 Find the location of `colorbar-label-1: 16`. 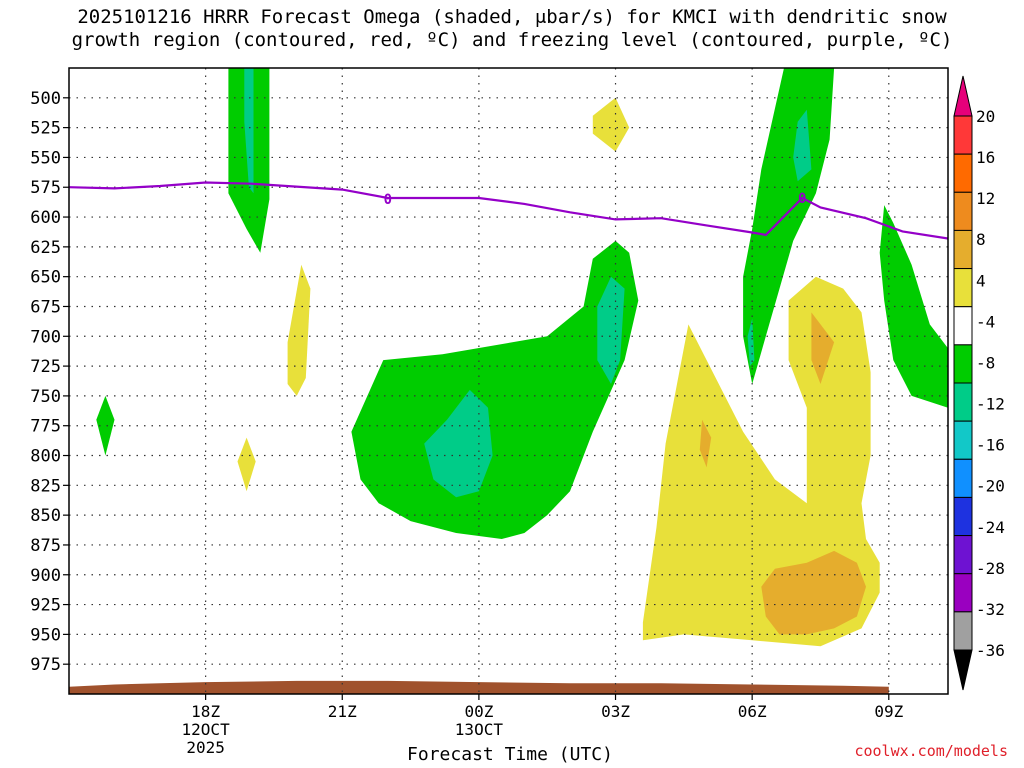

colorbar-label-1: 16 is located at coordinates (985, 157).